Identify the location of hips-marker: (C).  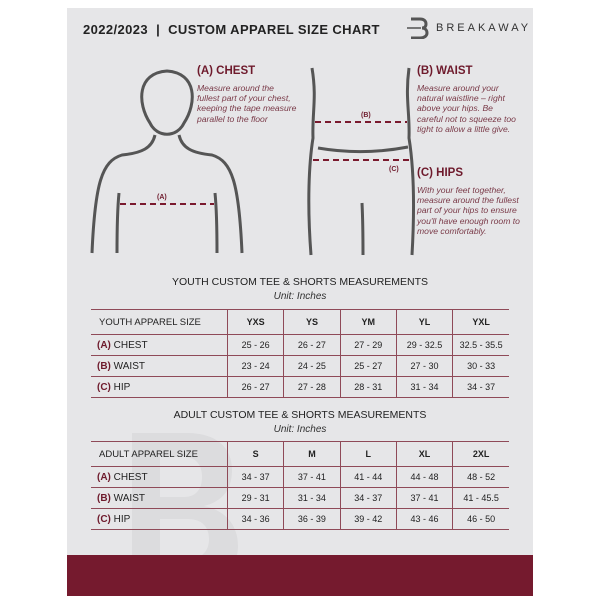
(394, 169).